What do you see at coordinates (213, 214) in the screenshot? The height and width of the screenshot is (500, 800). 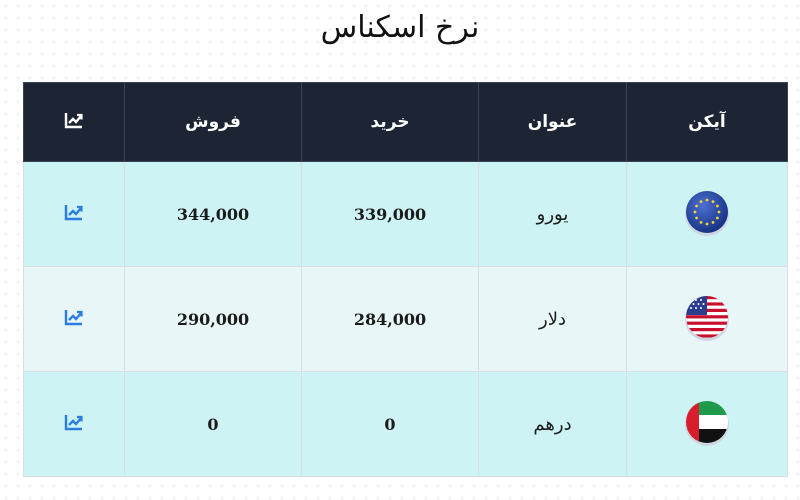 I see `sell-price: 344,000` at bounding box center [213, 214].